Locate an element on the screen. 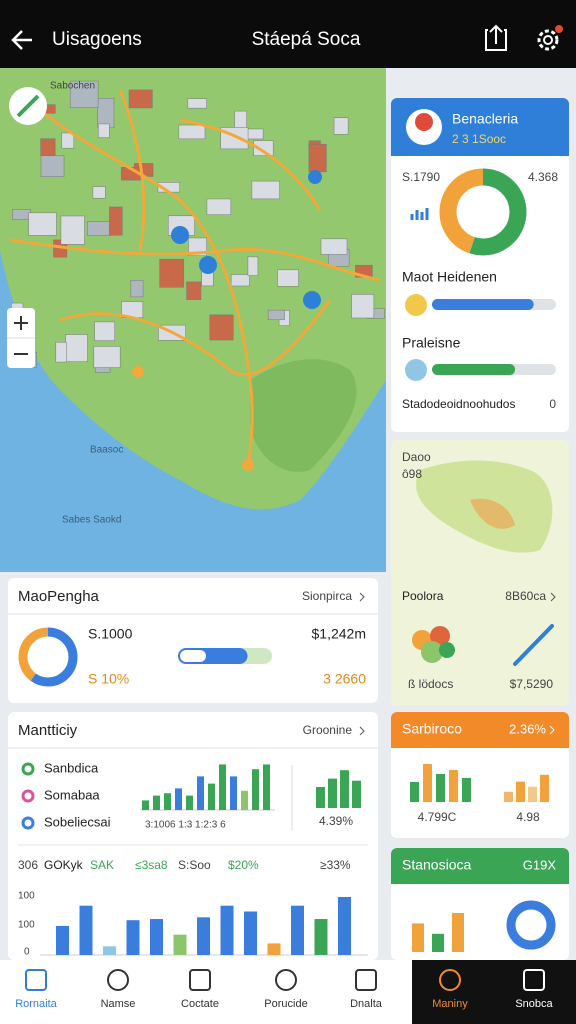 The width and height of the screenshot is (576, 1024). trend-line is located at coordinates (533, 645).